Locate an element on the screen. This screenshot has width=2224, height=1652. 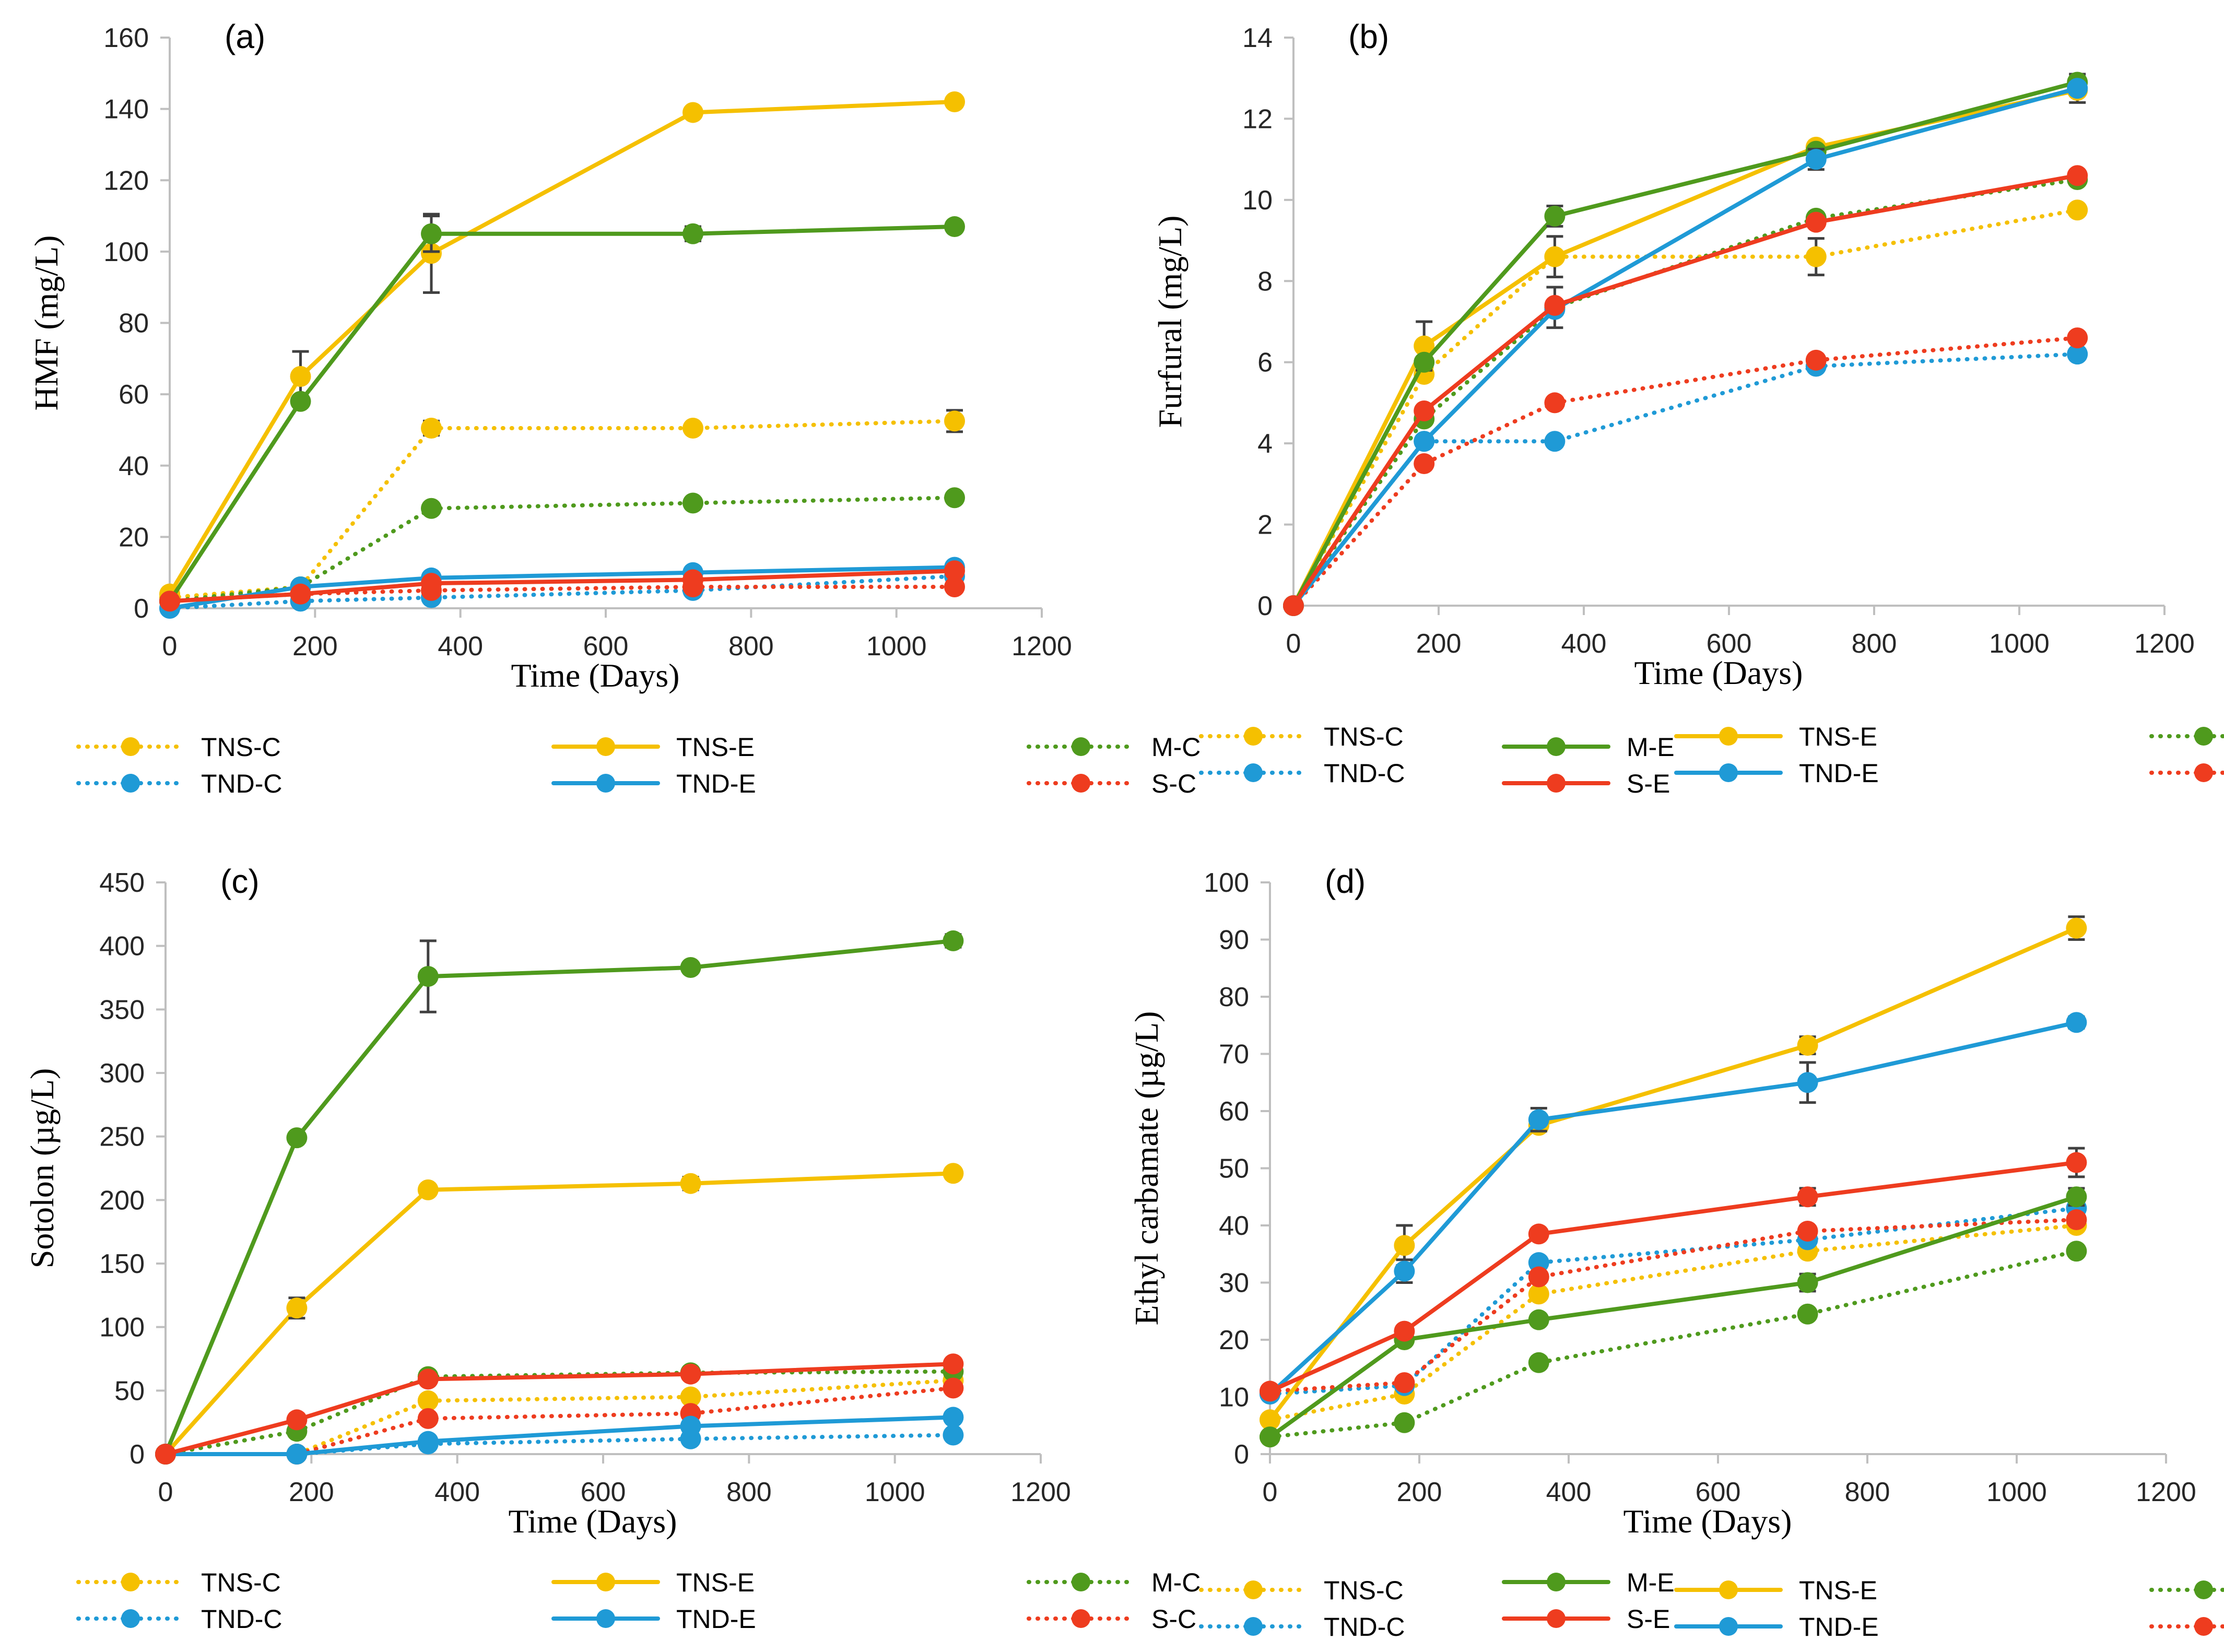
x-tick-label: 1000 is located at coordinates (895, 1492).